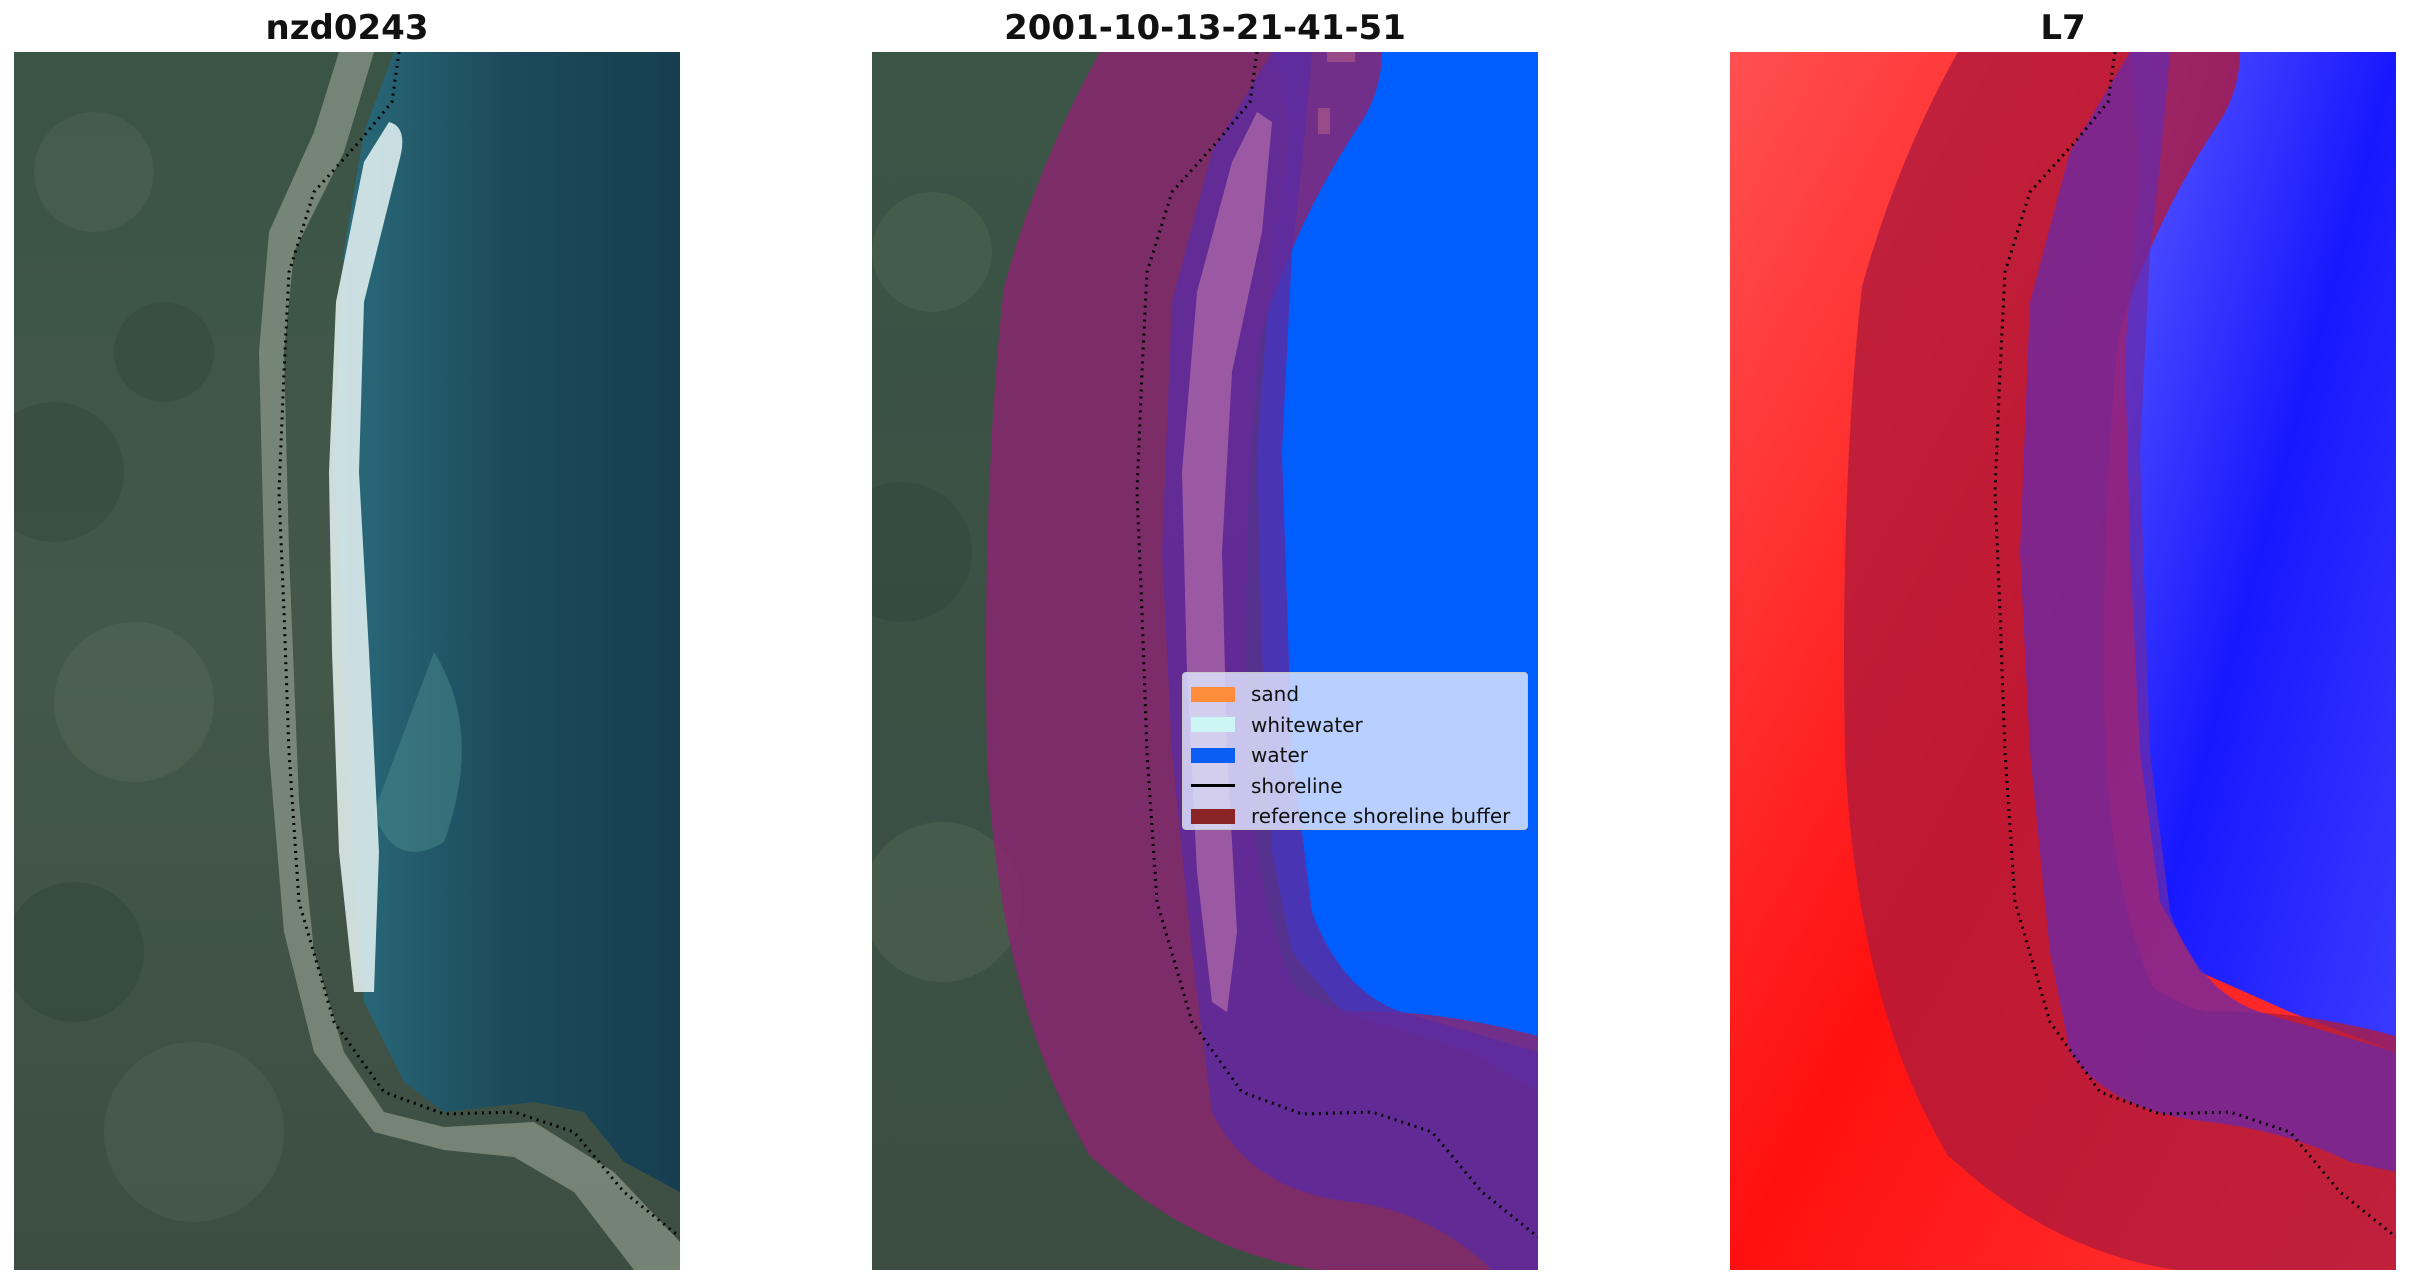 The image size is (2410, 1283). I want to click on legend-item-whitewater: whitewater, so click(1355, 725).